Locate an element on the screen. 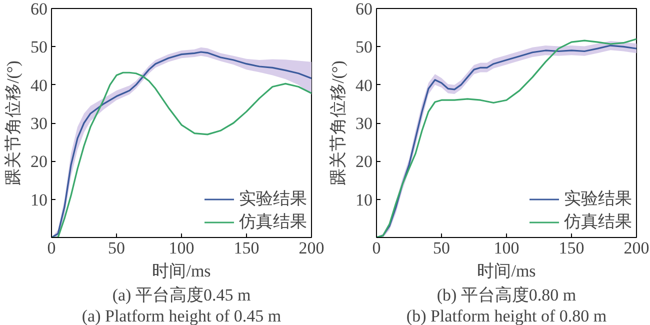 This screenshot has width=650, height=325. text: (a) 平台高度0.45 m is located at coordinates (181, 295).